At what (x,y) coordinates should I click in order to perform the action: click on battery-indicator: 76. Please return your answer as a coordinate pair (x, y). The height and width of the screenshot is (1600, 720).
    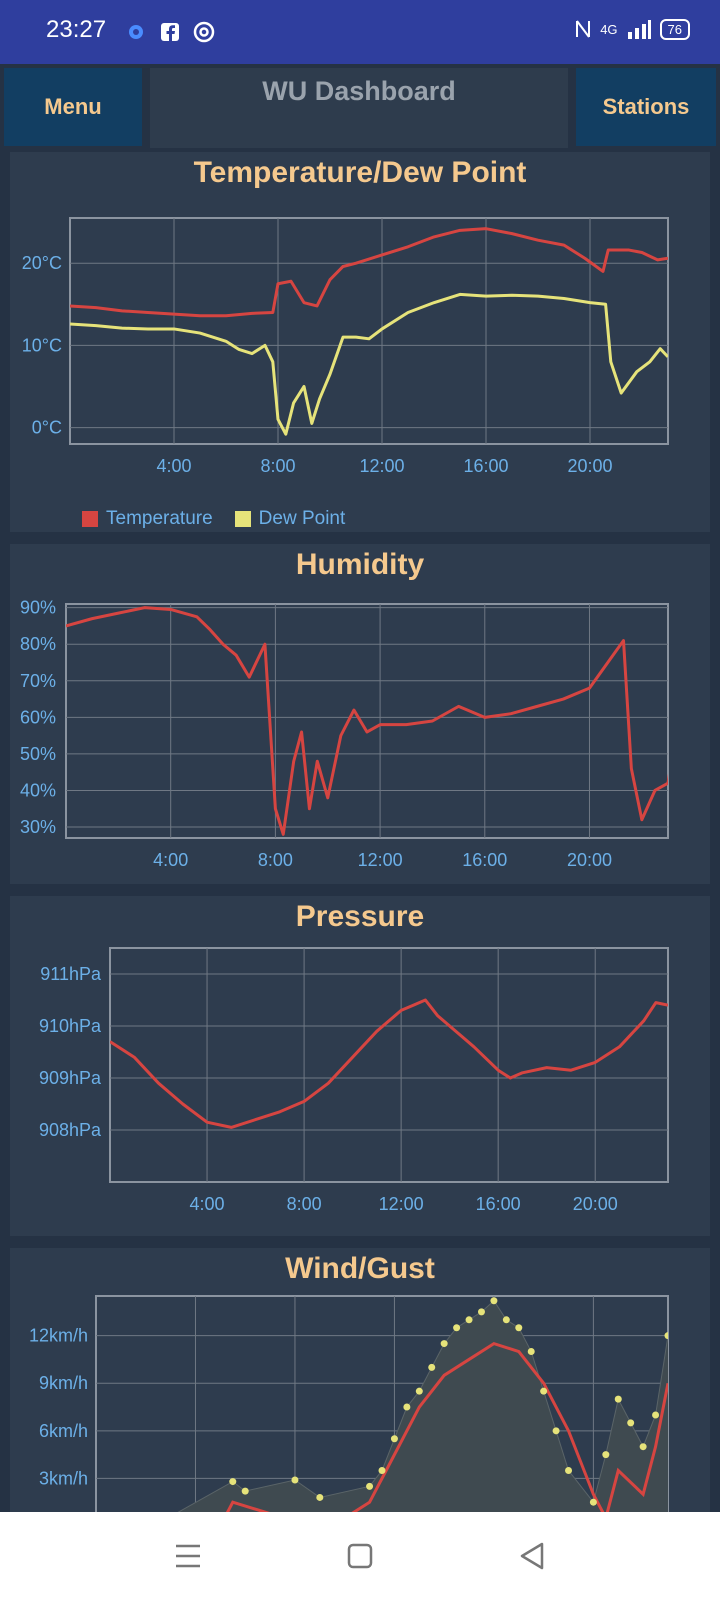
    Looking at the image, I should click on (674, 29).